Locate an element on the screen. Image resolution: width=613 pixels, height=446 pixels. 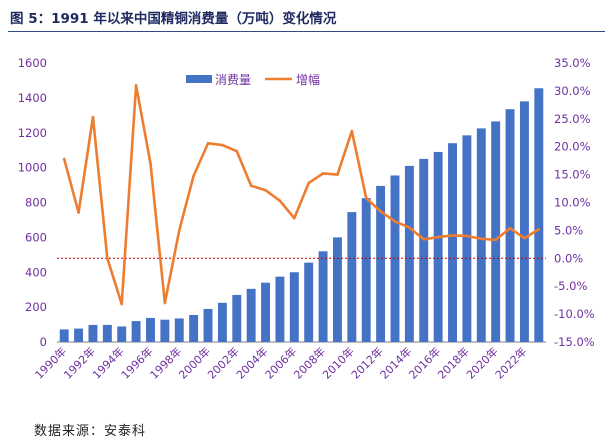
left-tick-label: 200 is located at coordinates (36, 307).